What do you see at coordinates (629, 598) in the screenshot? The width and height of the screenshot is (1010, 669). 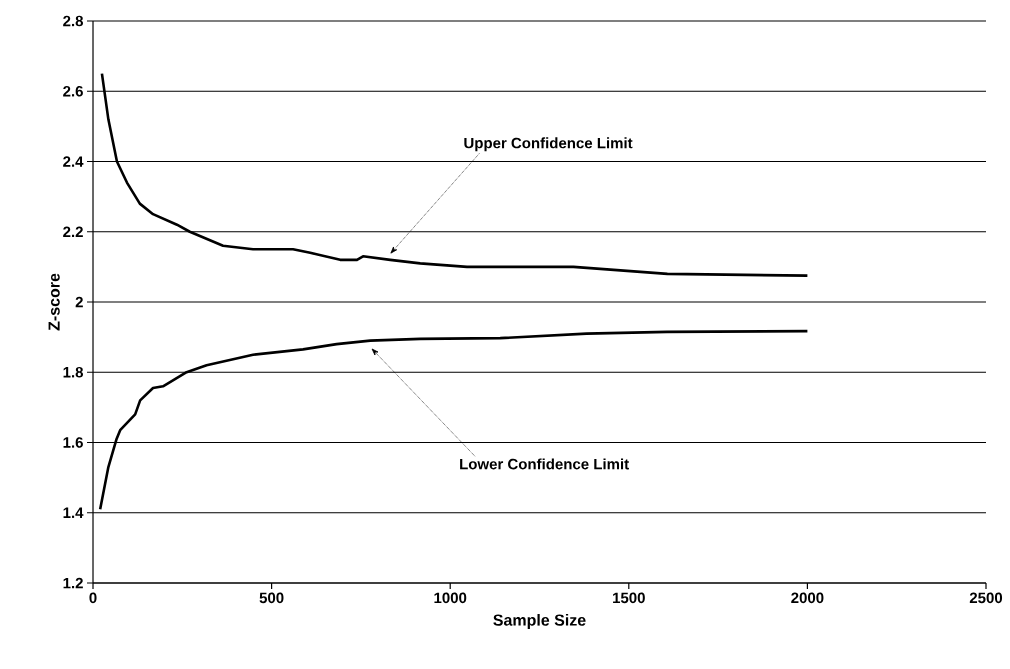 I see `x-tick-label: 1500` at bounding box center [629, 598].